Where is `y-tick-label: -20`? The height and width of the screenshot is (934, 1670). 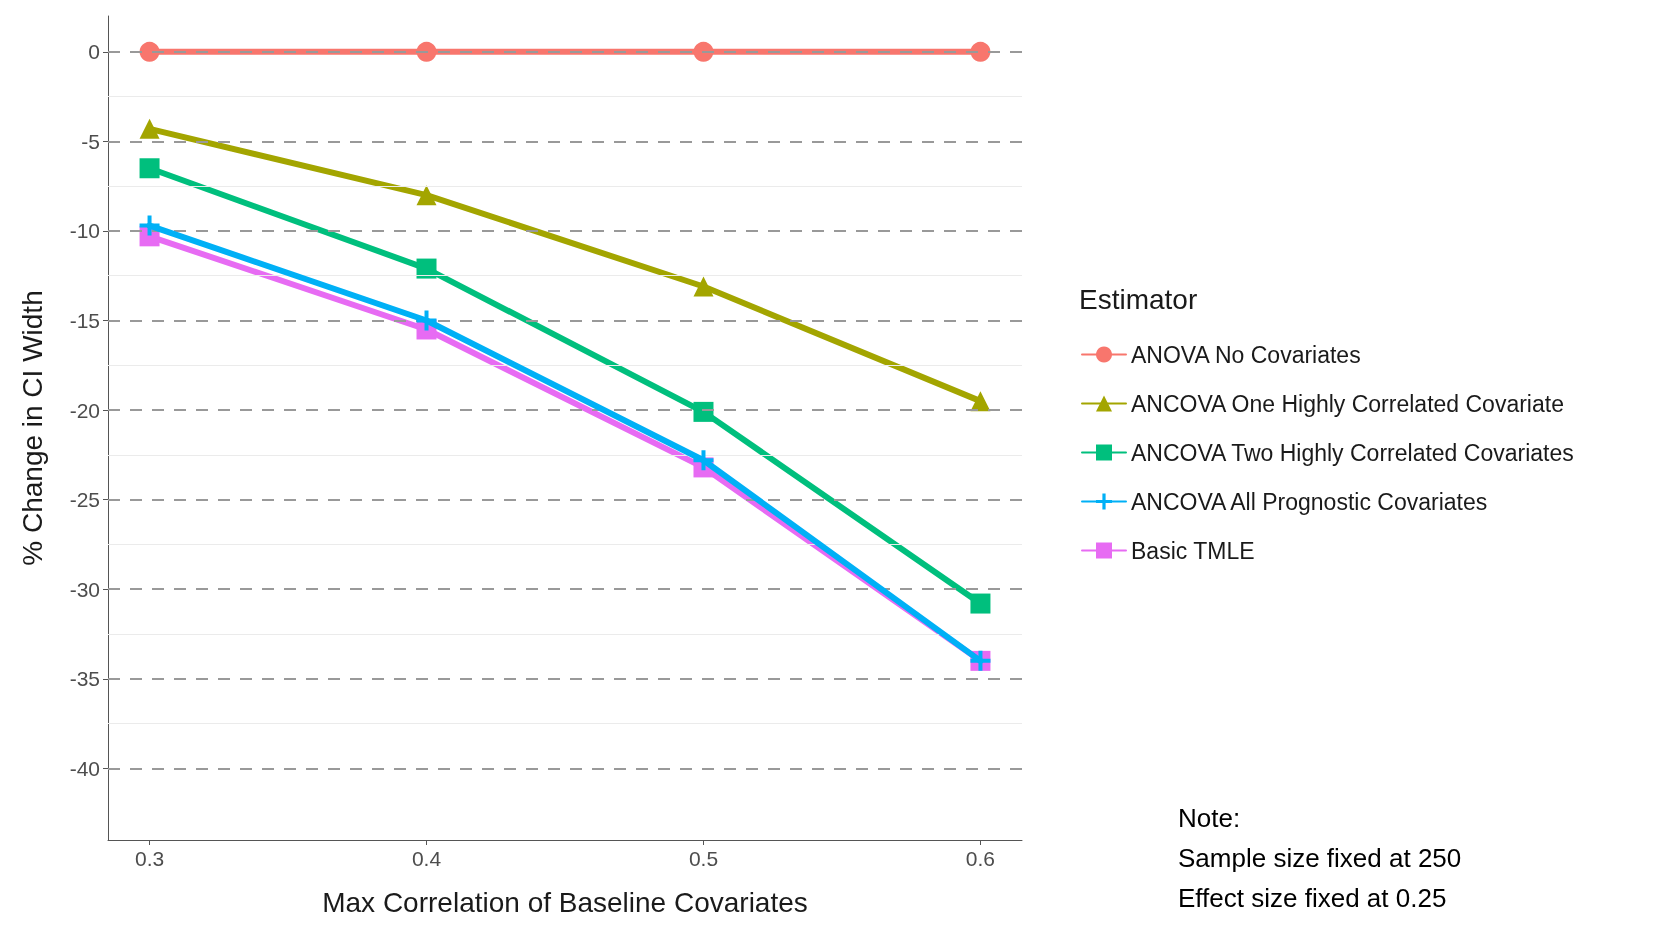
y-tick-label: -20 is located at coordinates (84, 410).